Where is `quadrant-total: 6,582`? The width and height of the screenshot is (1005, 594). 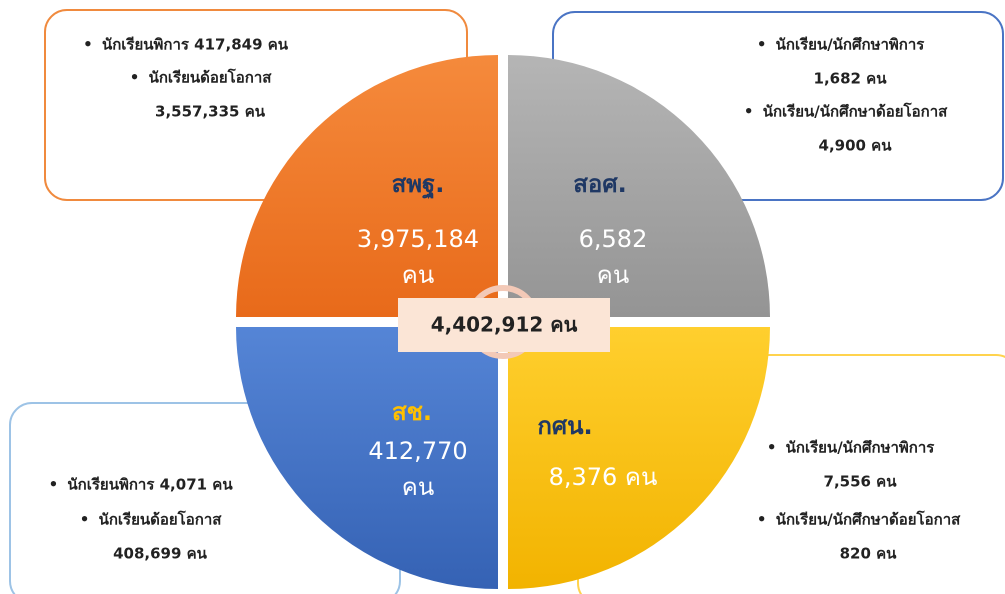
quadrant-total: 6,582 is located at coordinates (613, 239).